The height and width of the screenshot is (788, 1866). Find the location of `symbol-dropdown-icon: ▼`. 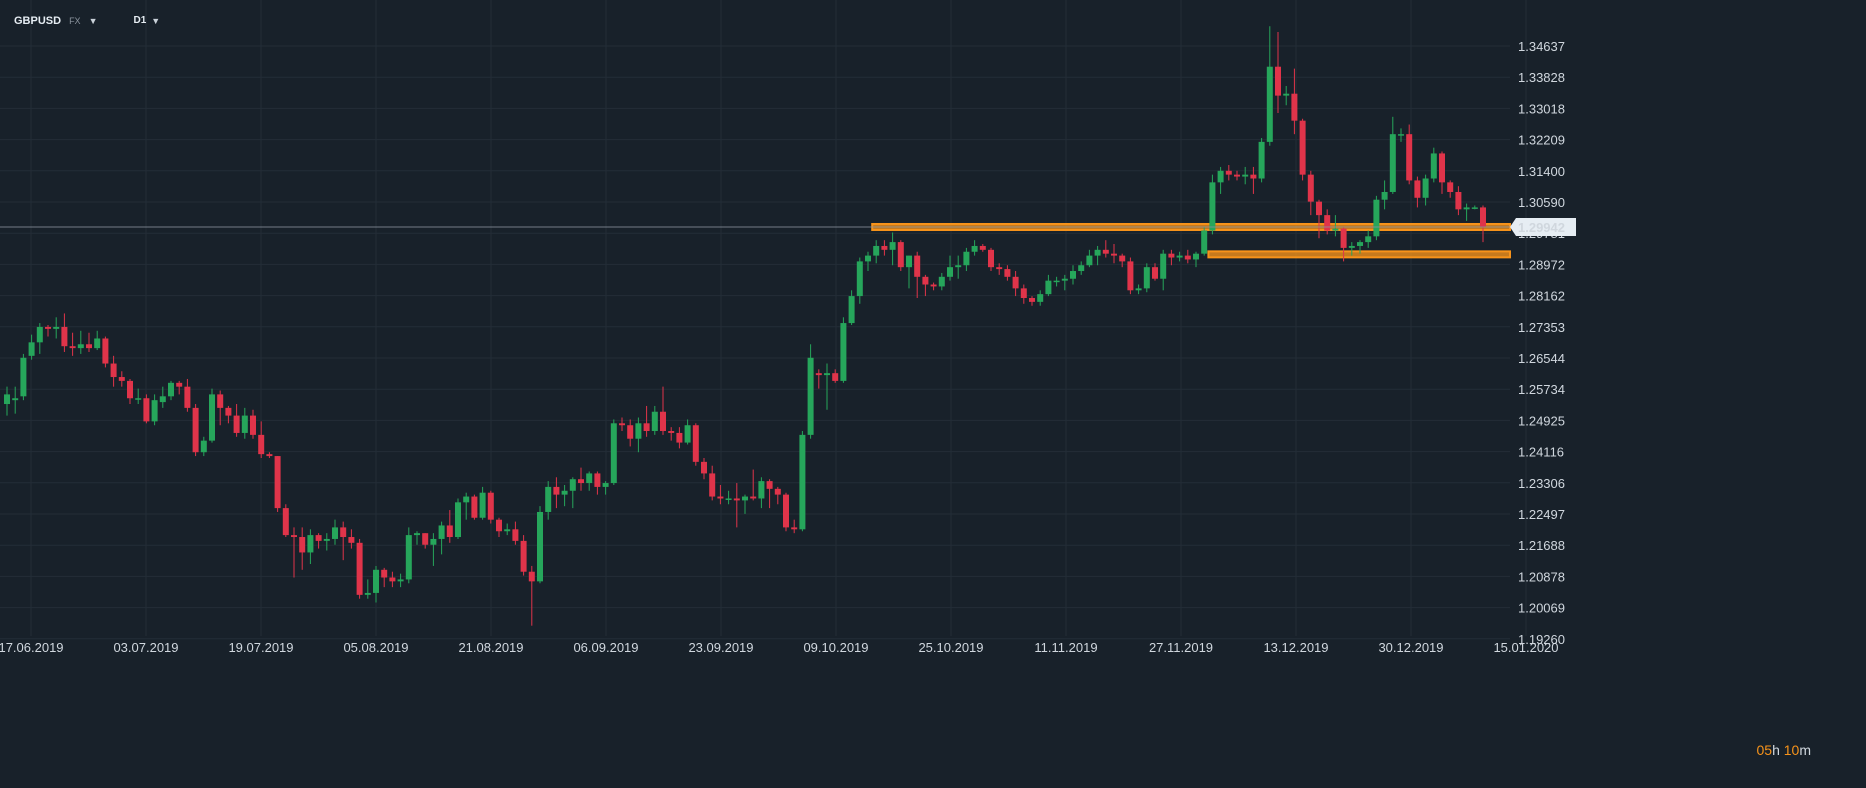

symbol-dropdown-icon: ▼ is located at coordinates (93, 20).